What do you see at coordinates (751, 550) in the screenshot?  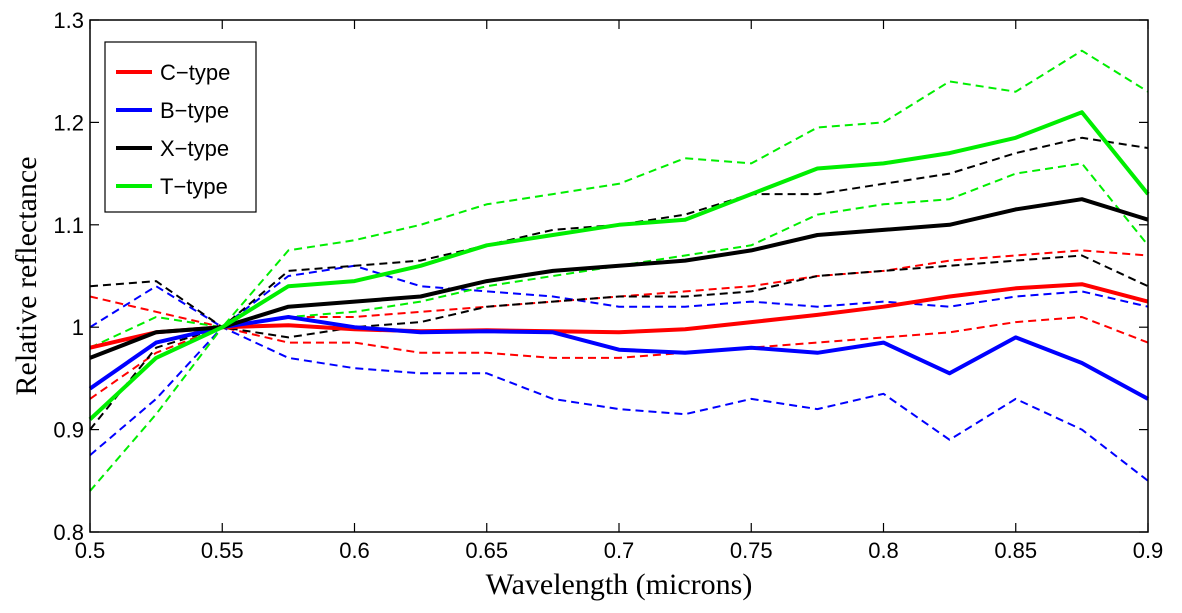 I see `x-tick-label: 0.75` at bounding box center [751, 550].